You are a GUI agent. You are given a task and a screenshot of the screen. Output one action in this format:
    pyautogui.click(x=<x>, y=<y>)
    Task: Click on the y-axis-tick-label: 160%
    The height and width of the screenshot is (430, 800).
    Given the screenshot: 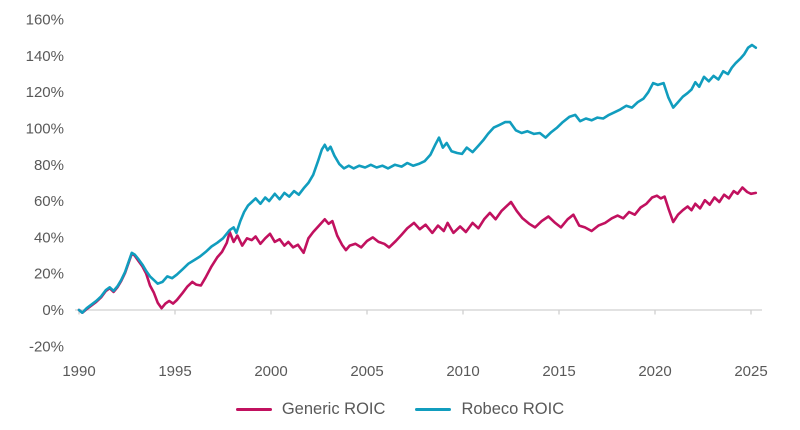 What is the action you would take?
    pyautogui.click(x=45, y=20)
    